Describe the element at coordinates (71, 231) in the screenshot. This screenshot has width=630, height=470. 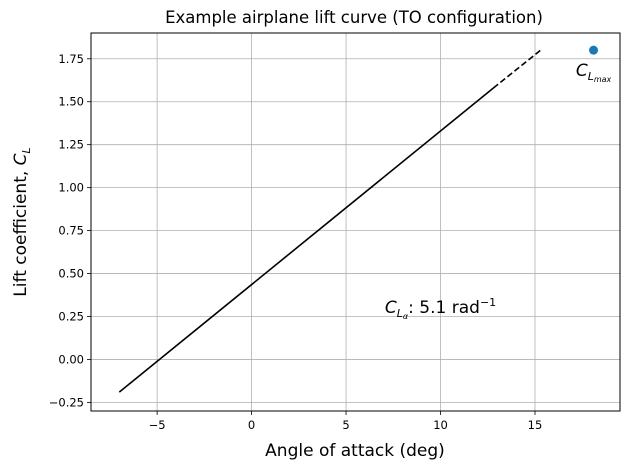
I see `y-tick-label: 0.75` at that location.